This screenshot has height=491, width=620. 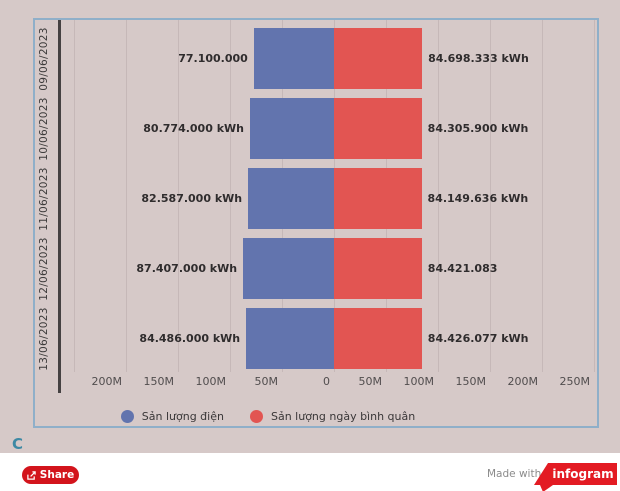 What do you see at coordinates (44, 338) in the screenshot?
I see `date-label: 13/06/2023` at bounding box center [44, 338].